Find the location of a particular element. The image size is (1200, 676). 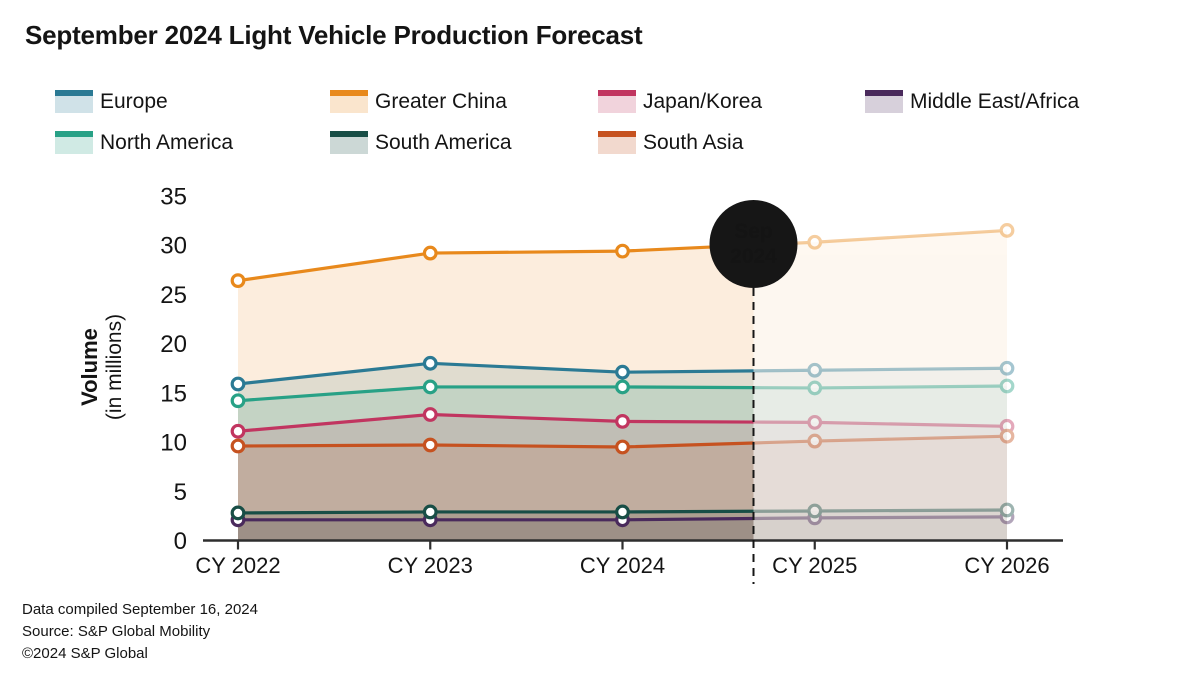

x-tick-label: CY 2024 is located at coordinates (622, 565).